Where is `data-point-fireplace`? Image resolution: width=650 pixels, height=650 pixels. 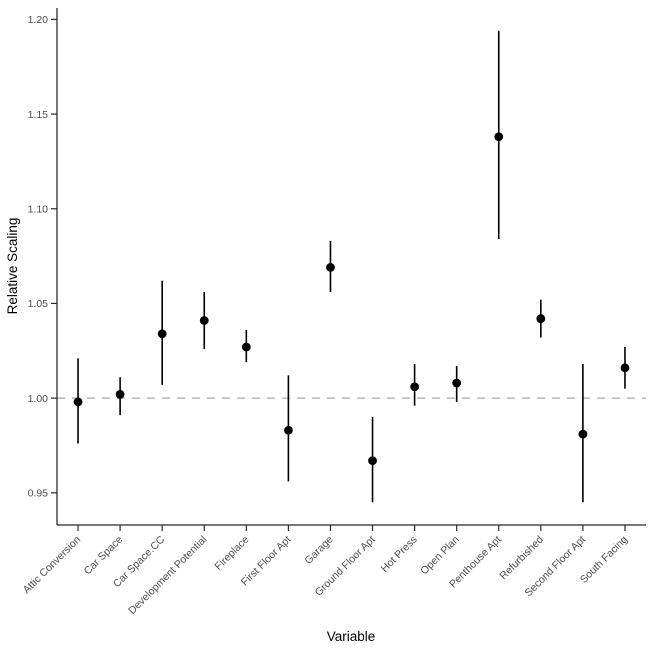 data-point-fireplace is located at coordinates (246, 347).